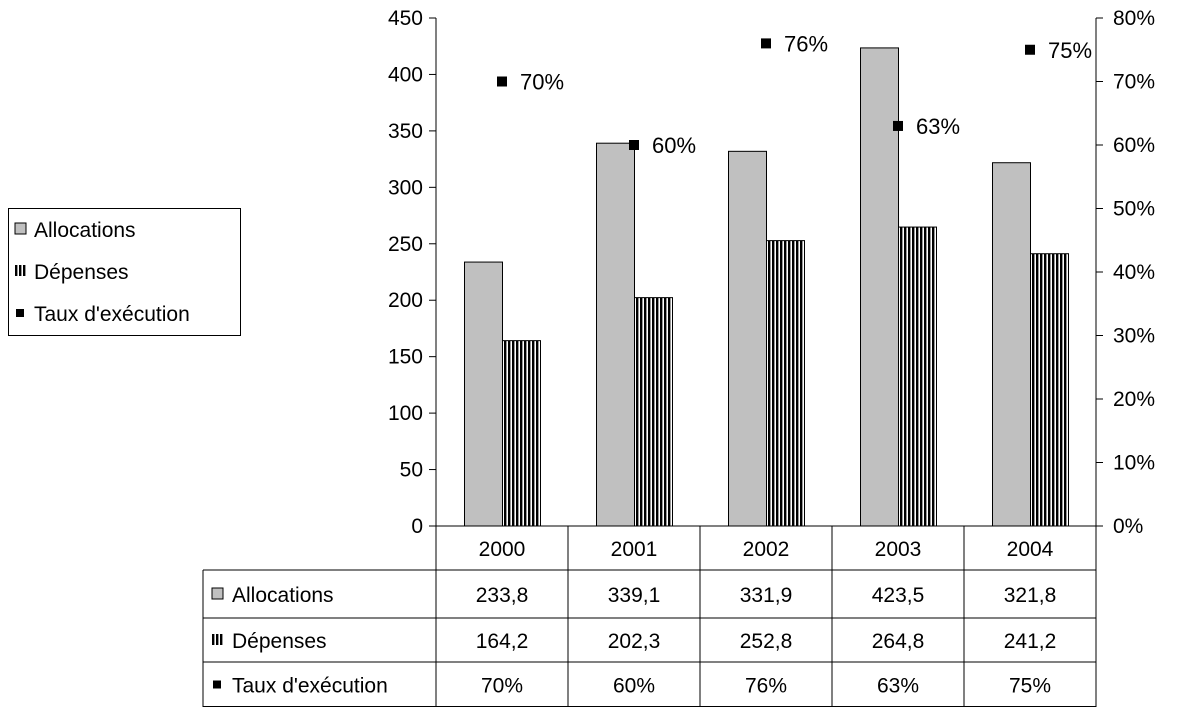 The width and height of the screenshot is (1178, 707). I want to click on table-value: 339,1, so click(634, 595).